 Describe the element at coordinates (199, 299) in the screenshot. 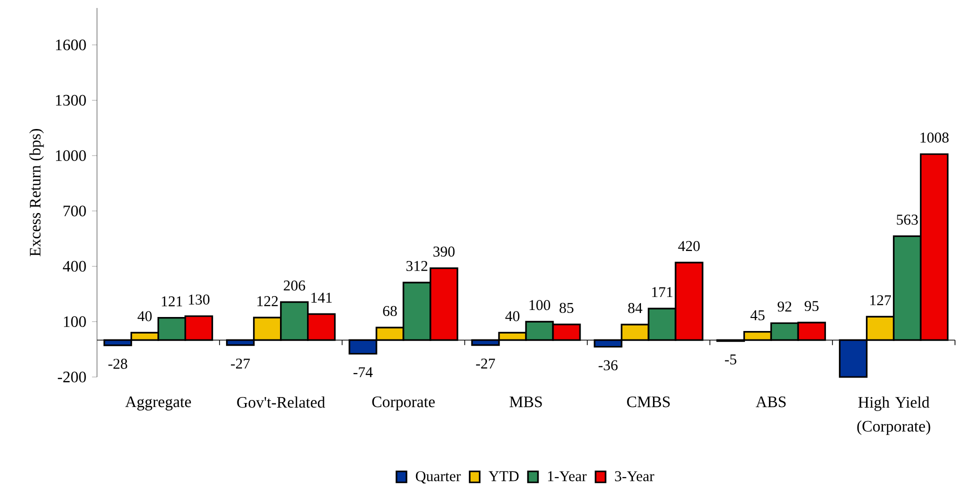

I see `data-label: 130` at that location.